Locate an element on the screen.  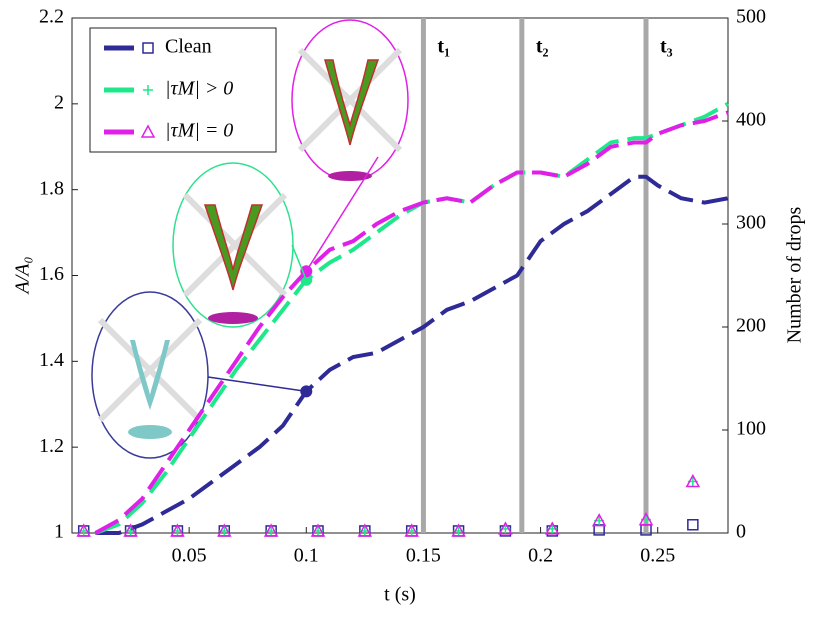
x-tick-label: 0.2 is located at coordinates (540, 556).